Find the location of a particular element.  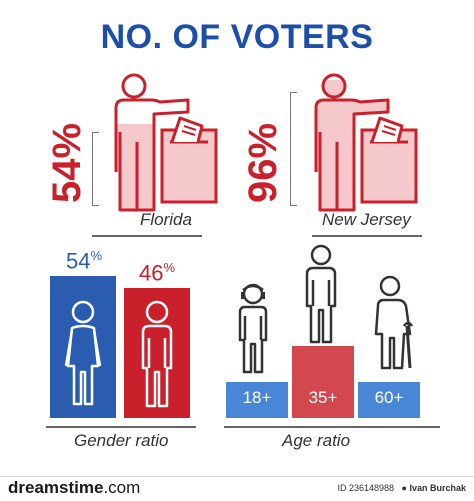

florida-percent: 54% is located at coordinates (67, 162).